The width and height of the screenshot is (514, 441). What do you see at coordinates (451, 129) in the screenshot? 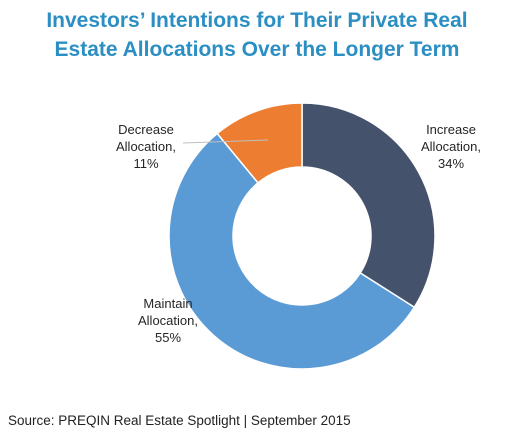
I see `slice-label-line: Increase` at bounding box center [451, 129].